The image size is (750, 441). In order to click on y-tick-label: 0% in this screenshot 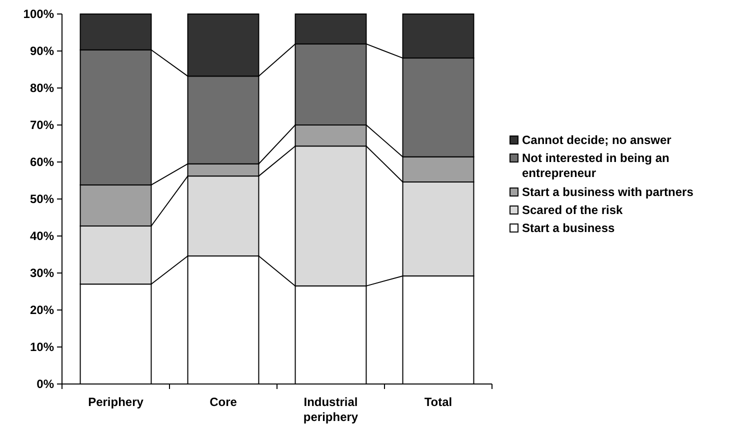, I will do `click(45, 384)`.